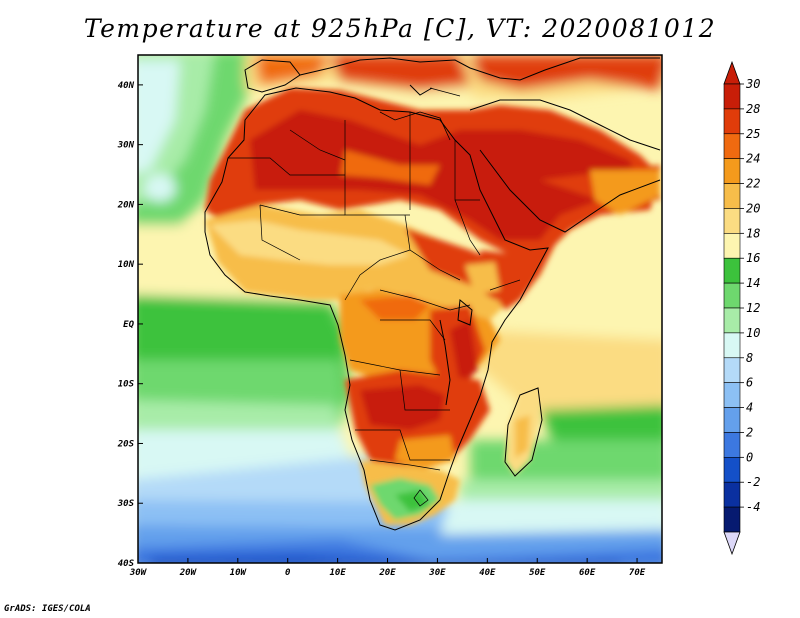 The image size is (800, 618). I want to click on x-tick-label: 10E, so click(337, 573).